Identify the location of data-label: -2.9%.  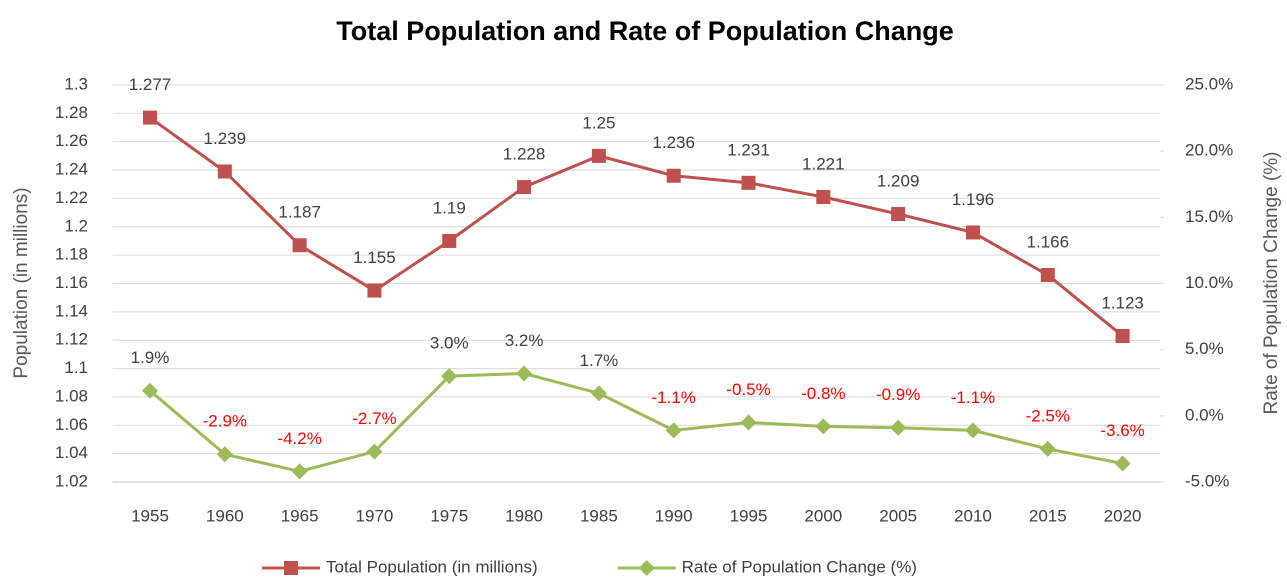
(225, 421).